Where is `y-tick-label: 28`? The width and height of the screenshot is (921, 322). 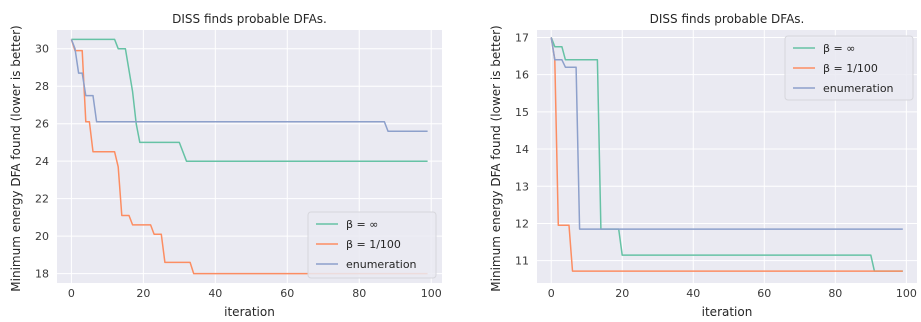 y-tick-label: 28 is located at coordinates (42, 86).